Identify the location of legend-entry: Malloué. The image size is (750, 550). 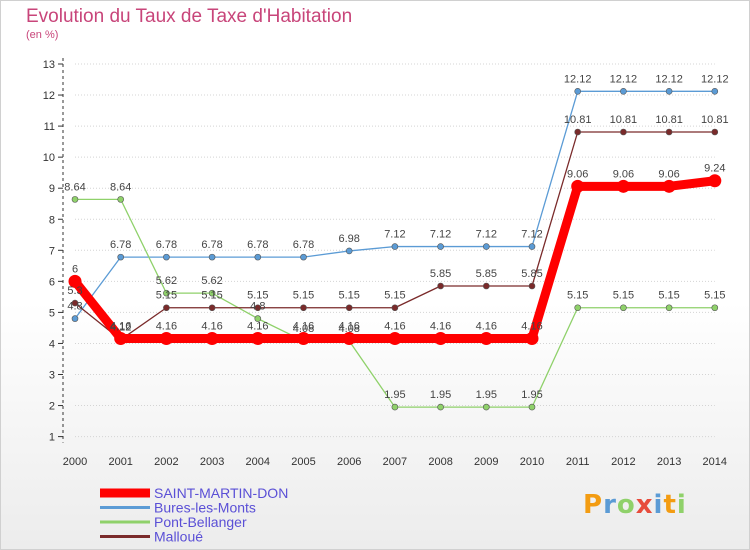
(178, 537).